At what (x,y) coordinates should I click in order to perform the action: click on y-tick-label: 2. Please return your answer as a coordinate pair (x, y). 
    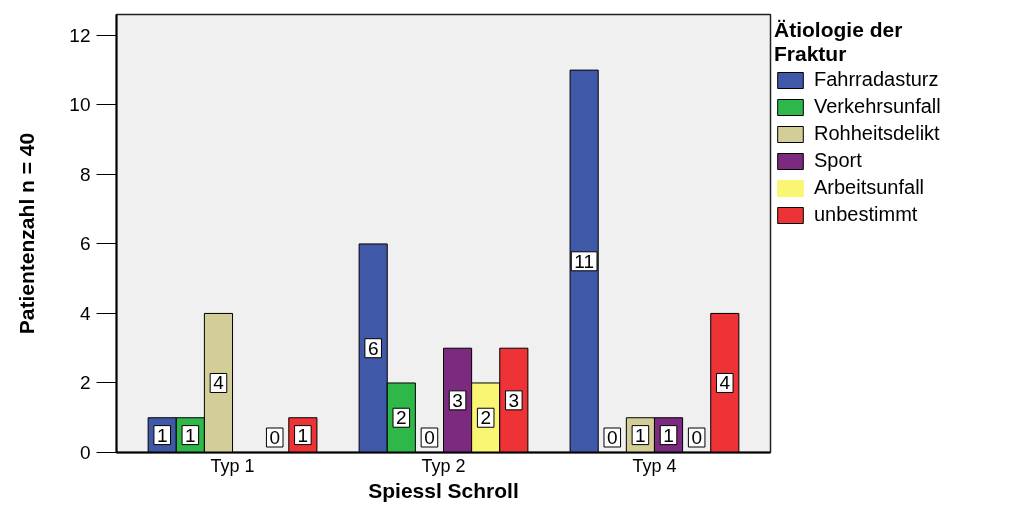
    Looking at the image, I should click on (85, 383).